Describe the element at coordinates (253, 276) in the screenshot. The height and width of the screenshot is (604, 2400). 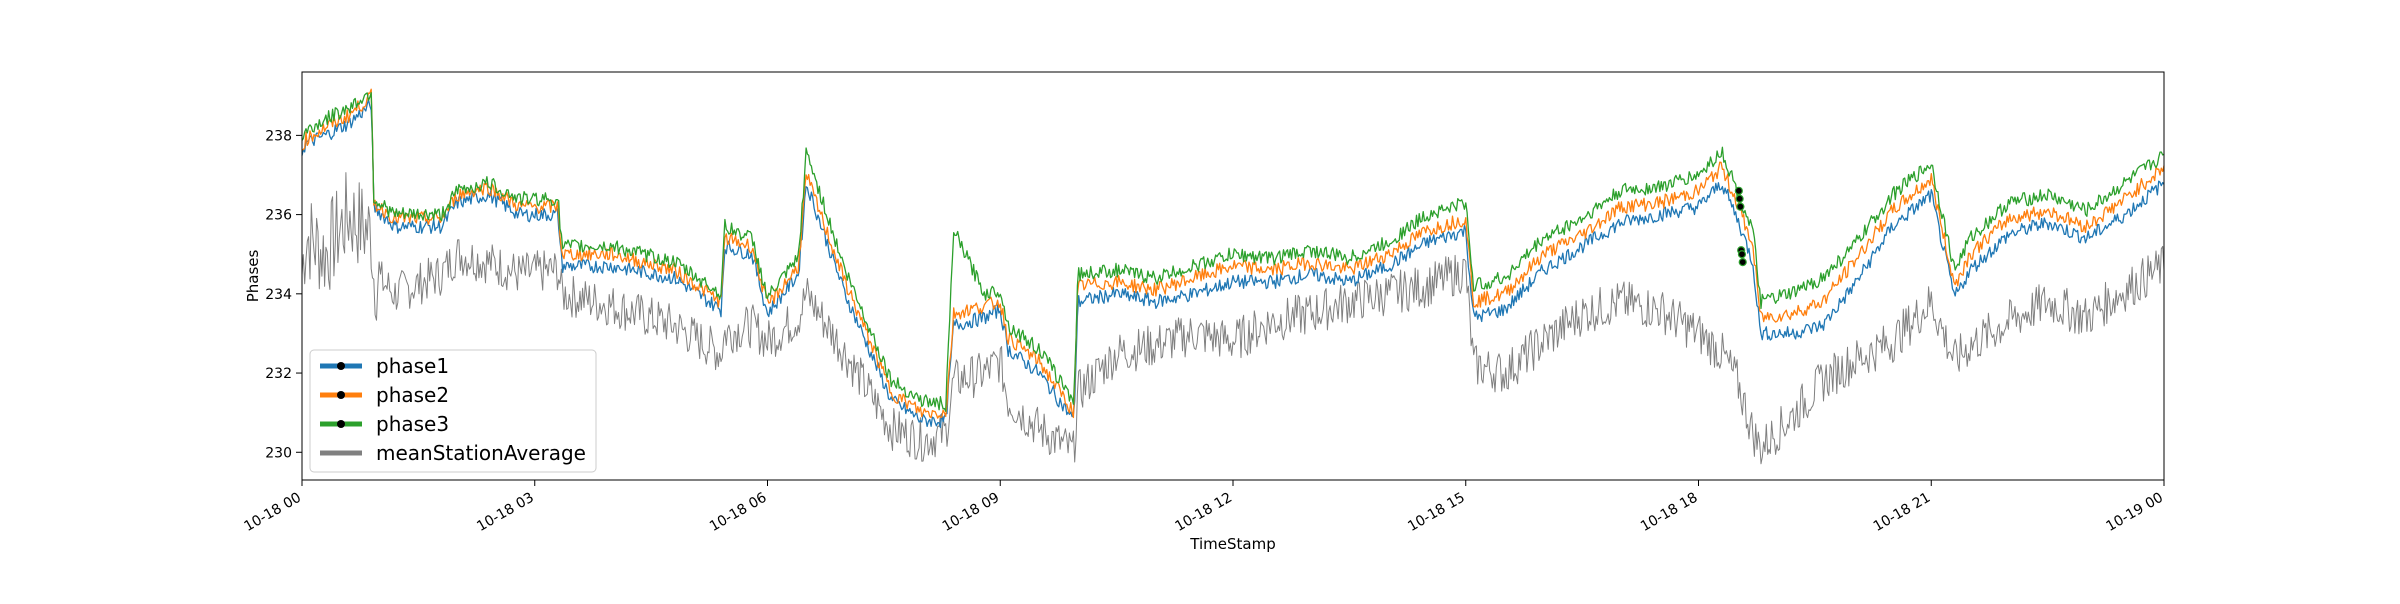
I see `y-axis-title: Phases` at that location.